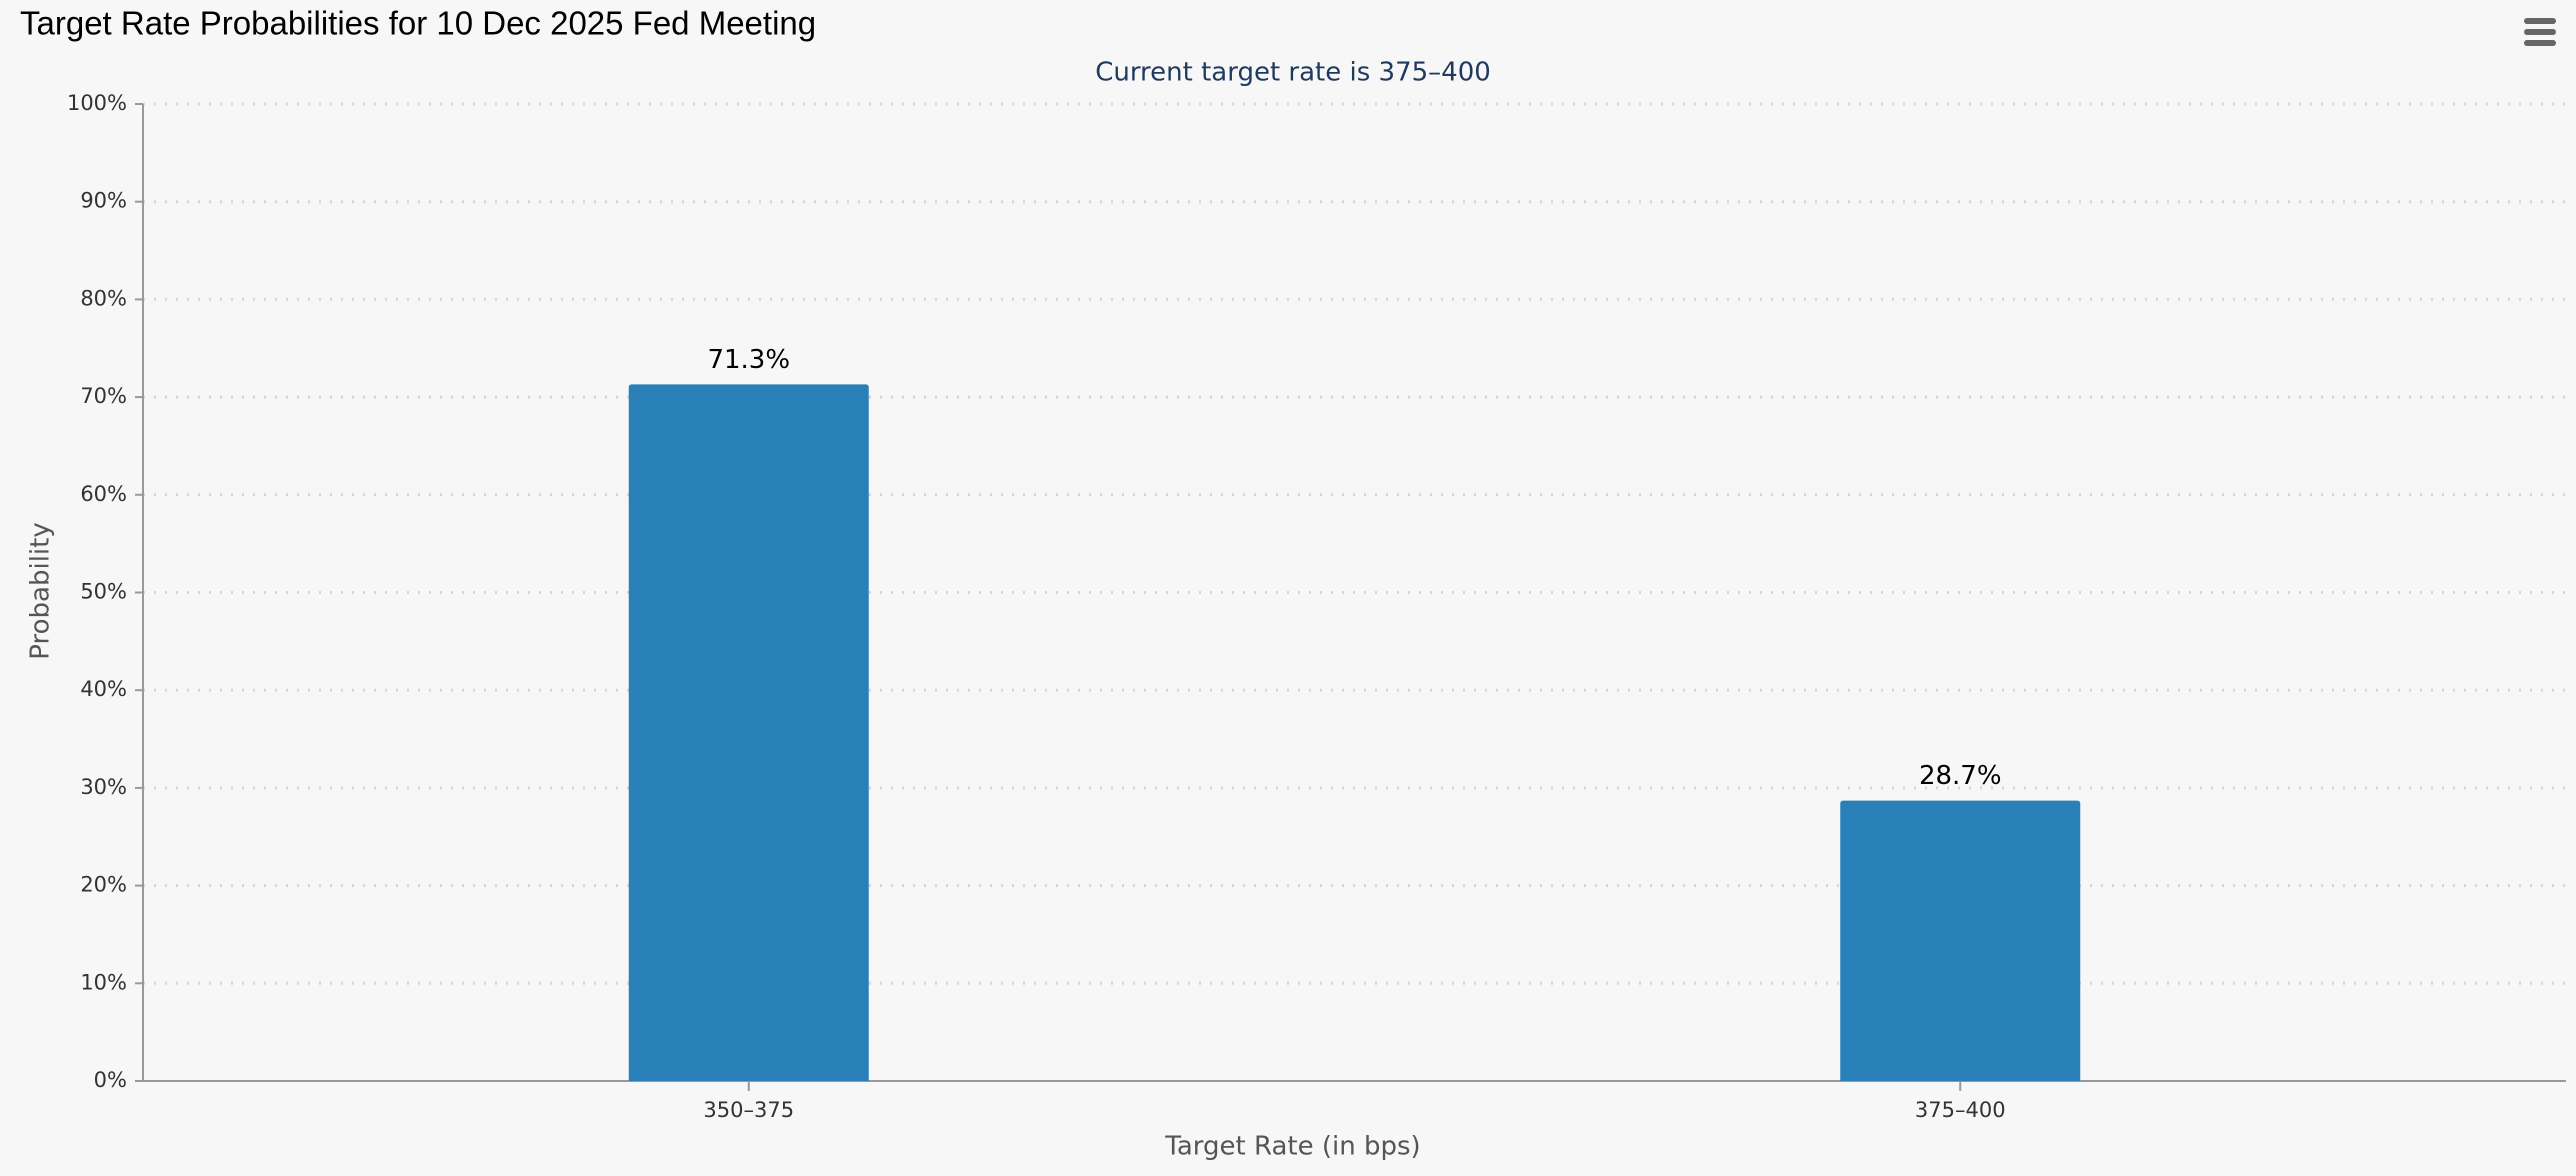 This screenshot has width=2576, height=1176. What do you see at coordinates (103, 787) in the screenshot?
I see `y-tick-label: 30%` at bounding box center [103, 787].